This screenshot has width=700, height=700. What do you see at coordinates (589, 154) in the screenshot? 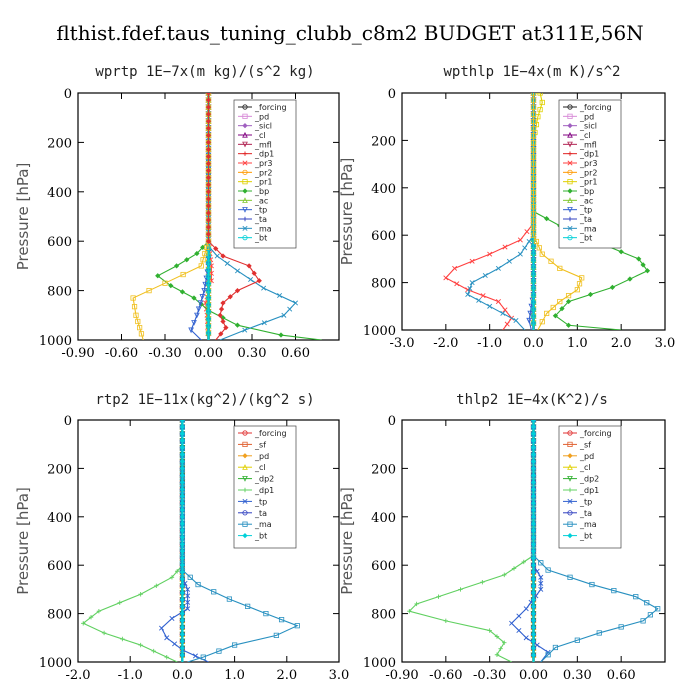
I see `legend-entry: _dp1` at bounding box center [589, 154].